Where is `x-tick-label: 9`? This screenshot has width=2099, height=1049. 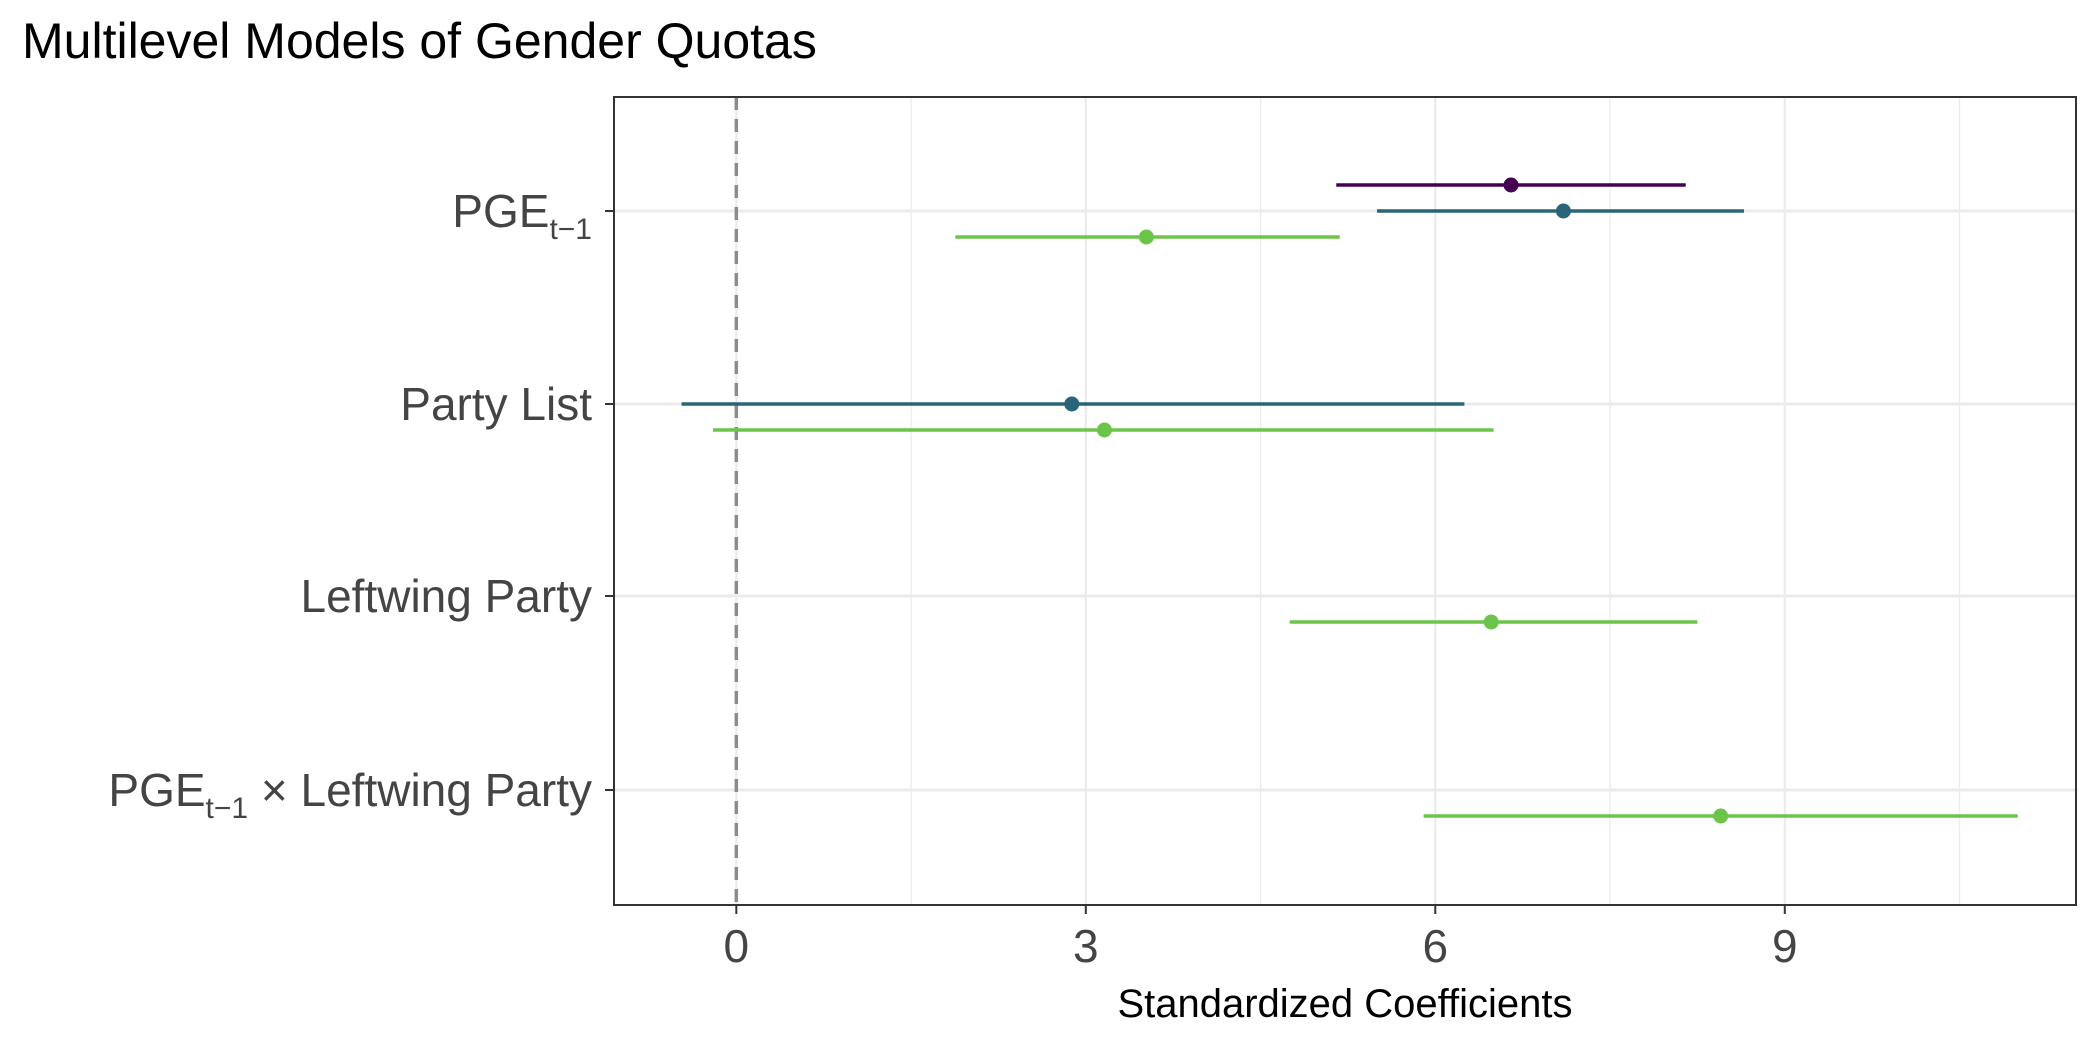
x-tick-label: 9 is located at coordinates (1785, 946).